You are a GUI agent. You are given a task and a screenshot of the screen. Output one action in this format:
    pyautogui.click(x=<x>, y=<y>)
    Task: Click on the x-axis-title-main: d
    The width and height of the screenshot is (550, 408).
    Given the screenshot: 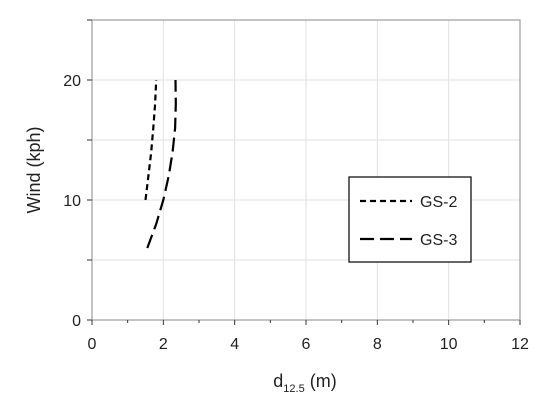 What is the action you would take?
    pyautogui.click(x=278, y=381)
    